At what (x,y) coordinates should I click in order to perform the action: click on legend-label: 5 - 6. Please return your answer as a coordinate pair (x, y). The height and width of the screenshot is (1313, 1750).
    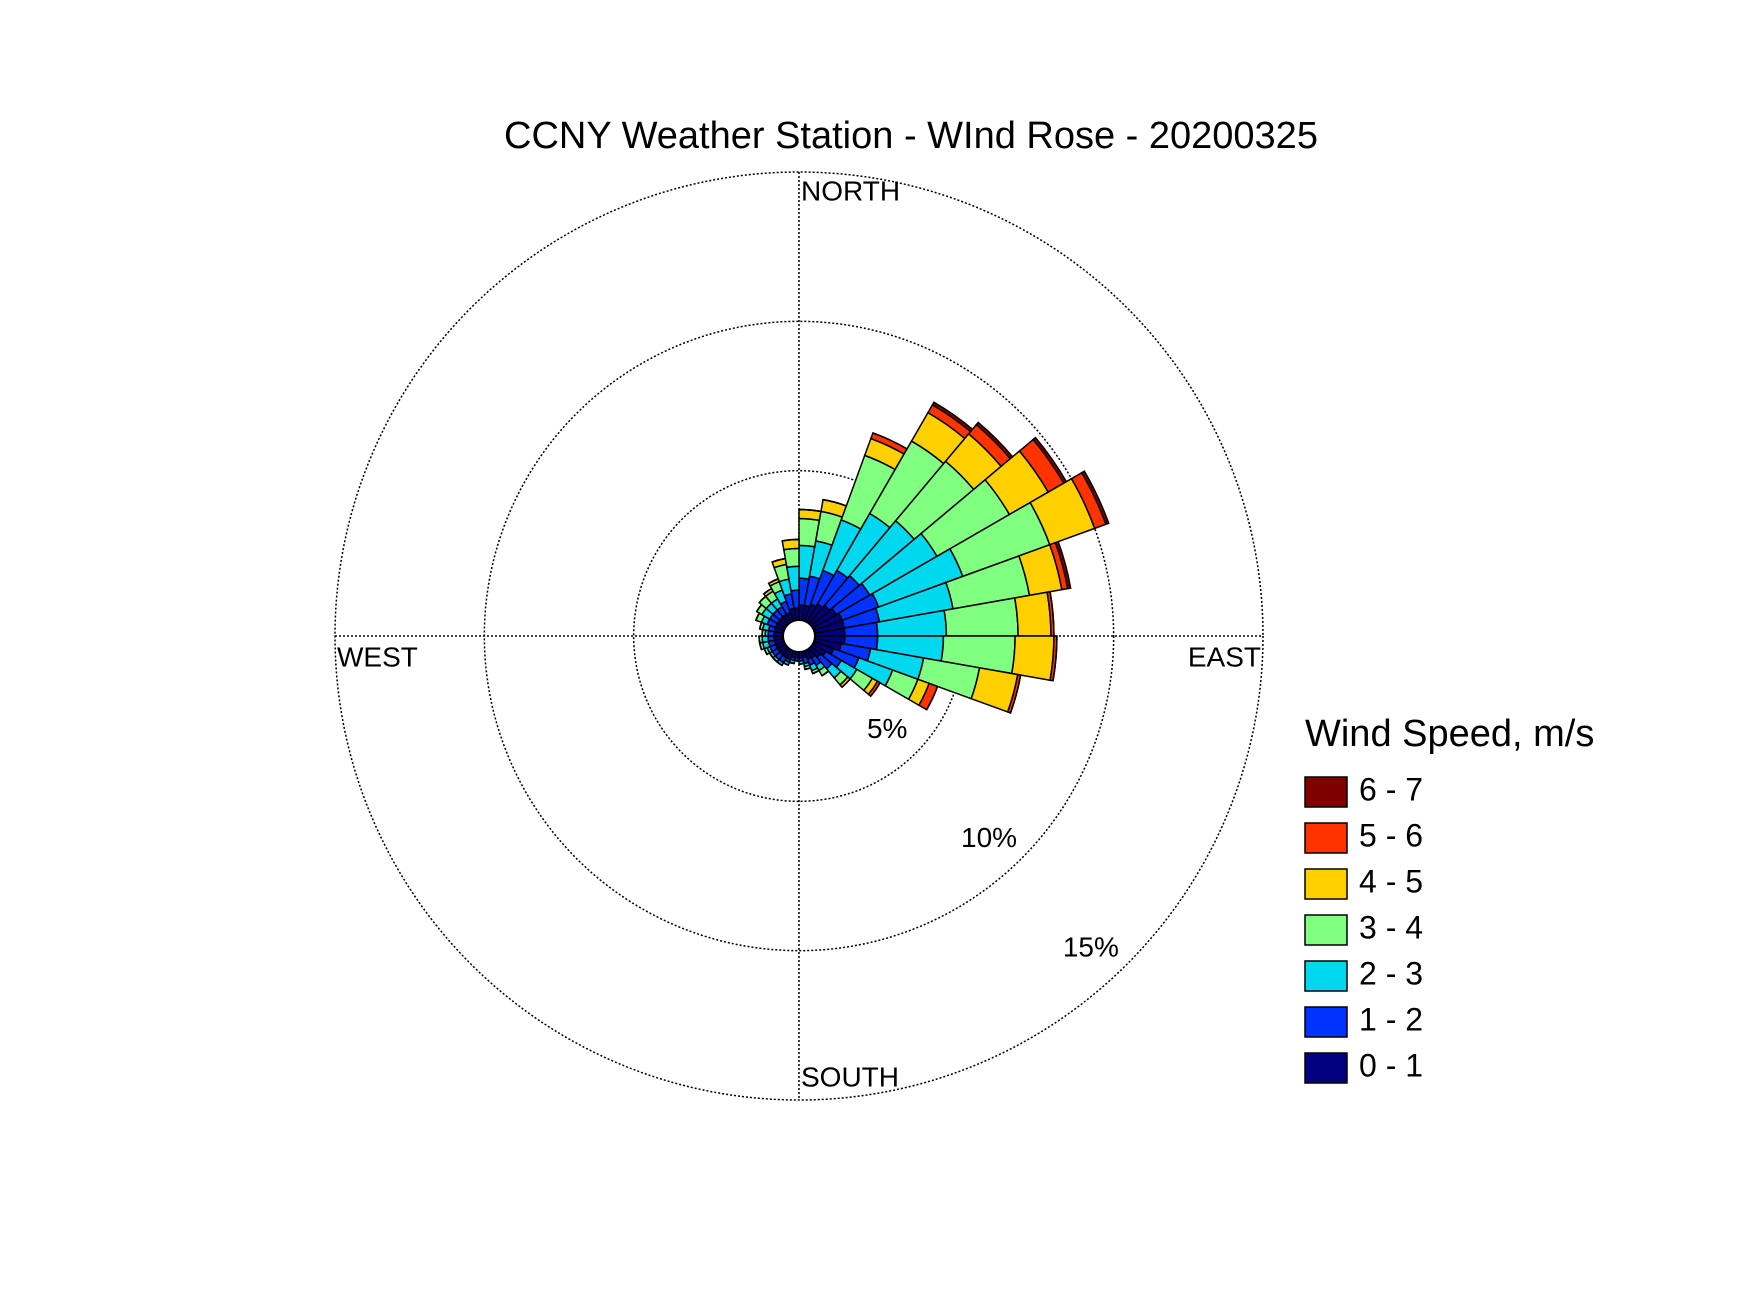
    Looking at the image, I should click on (1391, 835).